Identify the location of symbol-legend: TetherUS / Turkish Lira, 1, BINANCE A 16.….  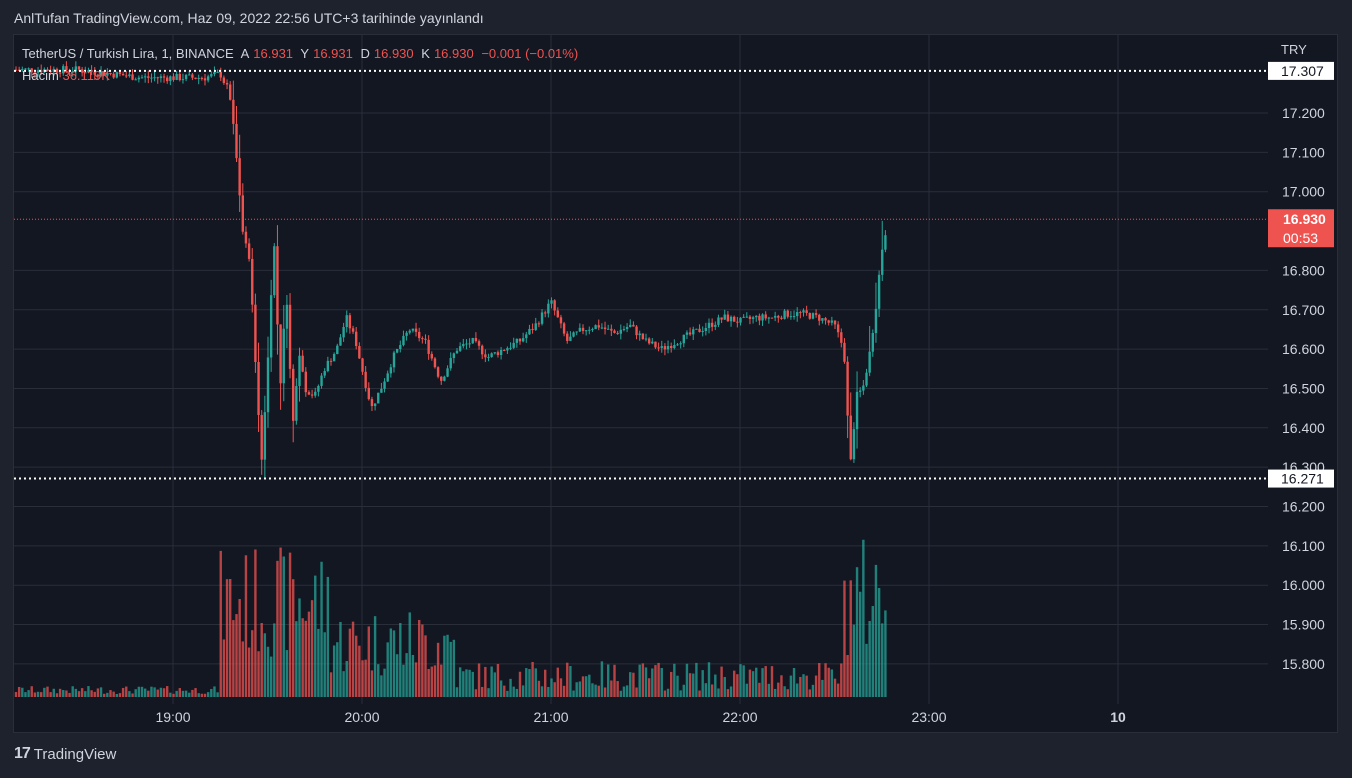
(302, 53).